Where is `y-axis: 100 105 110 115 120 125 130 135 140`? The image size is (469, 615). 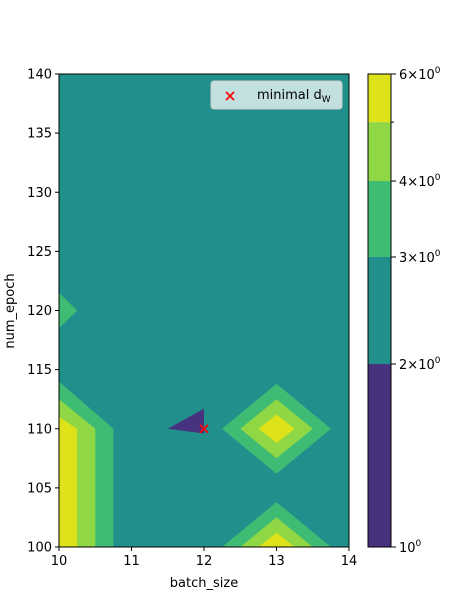 y-axis: 100 105 110 115 120 125 130 135 140 is located at coordinates (43, 312).